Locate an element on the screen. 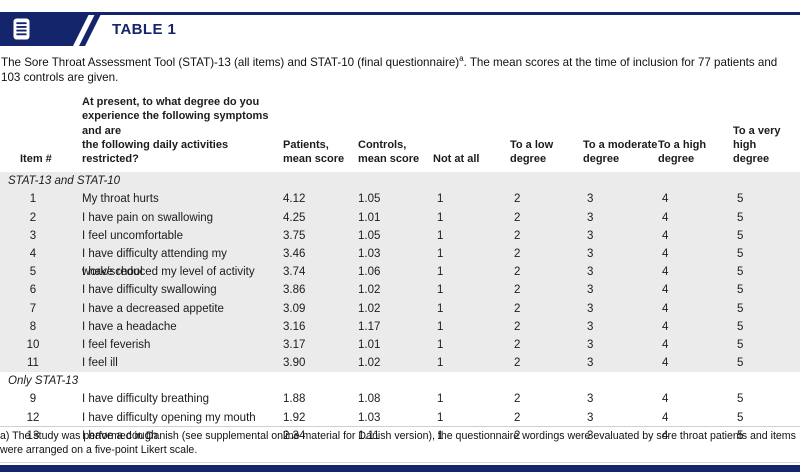 Image resolution: width=800 pixels, height=472 pixels. col-header-low-degree: To a low degree is located at coordinates (532, 152).